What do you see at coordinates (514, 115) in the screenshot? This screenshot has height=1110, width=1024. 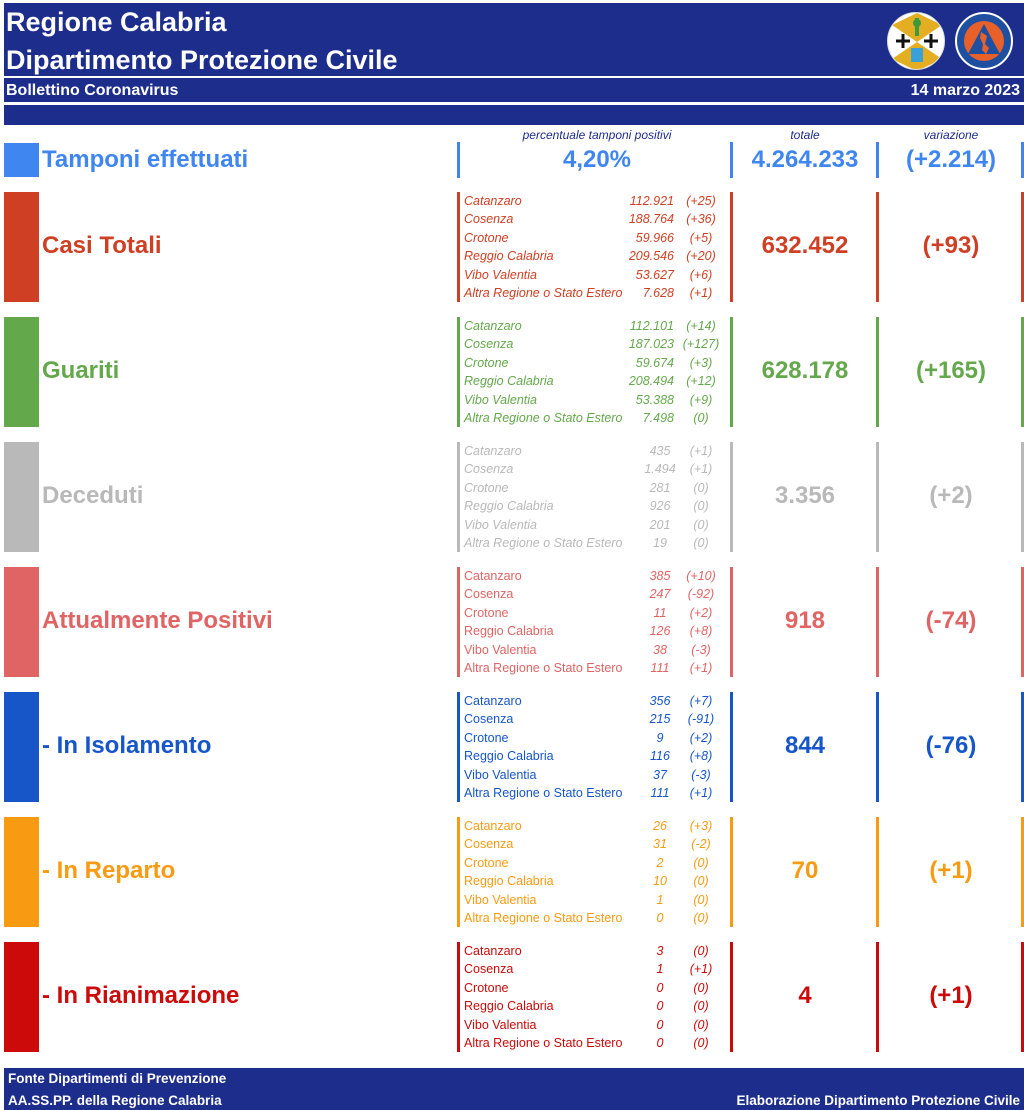 I see `header-spacer-bar` at bounding box center [514, 115].